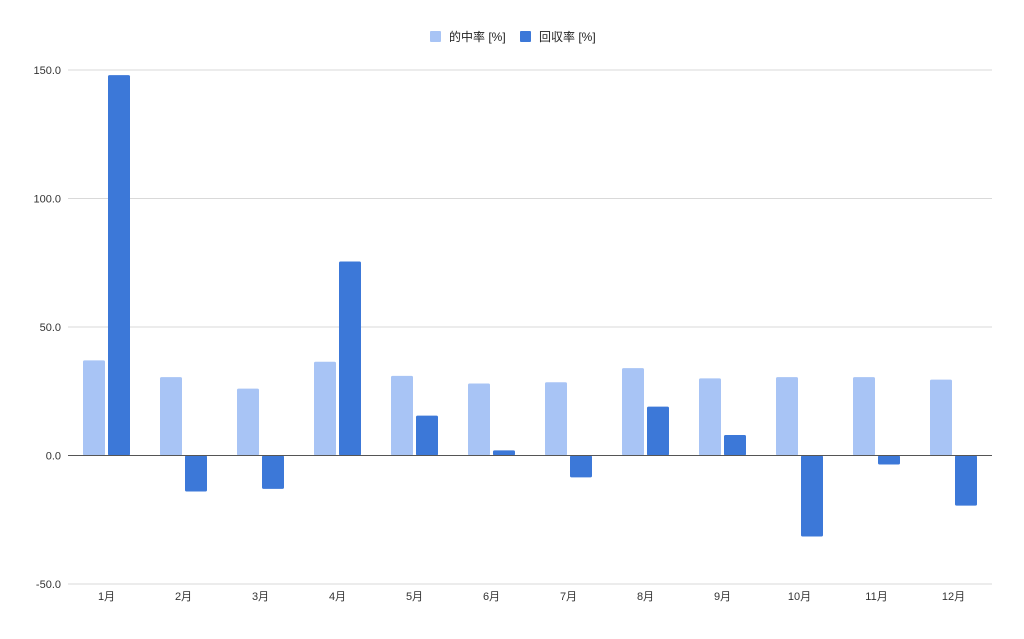  What do you see at coordinates (50, 328) in the screenshot?
I see `y-tick-label: 50.0` at bounding box center [50, 328].